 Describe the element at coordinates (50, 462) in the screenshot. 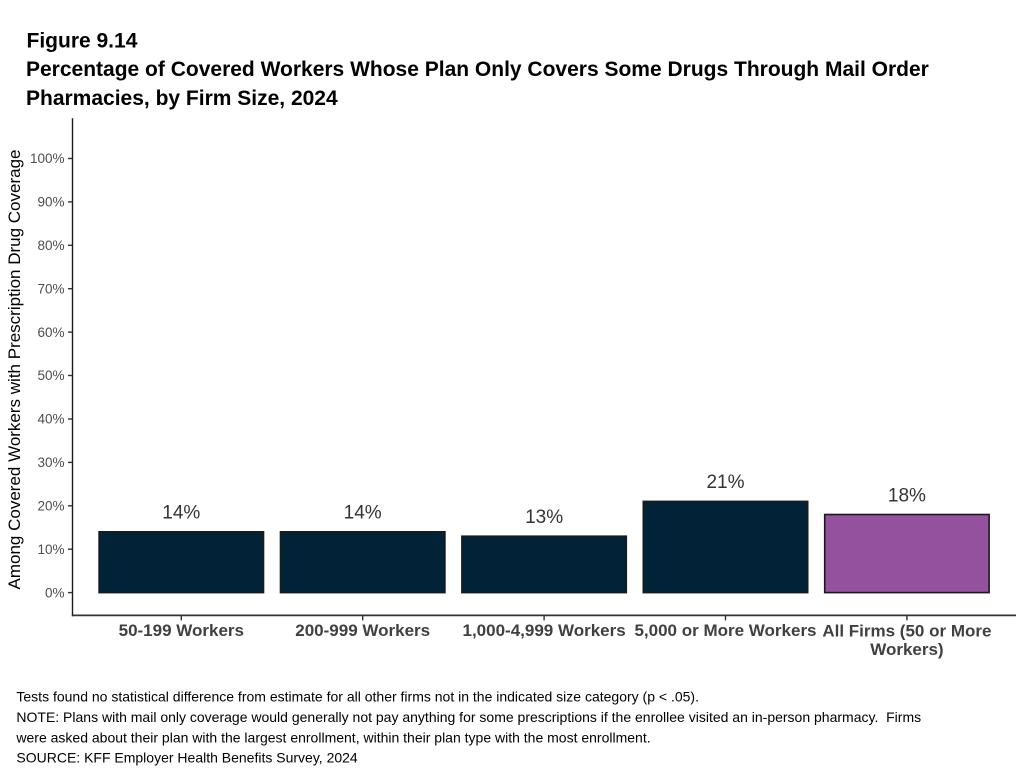

I see `svg-text: 30%` at that location.